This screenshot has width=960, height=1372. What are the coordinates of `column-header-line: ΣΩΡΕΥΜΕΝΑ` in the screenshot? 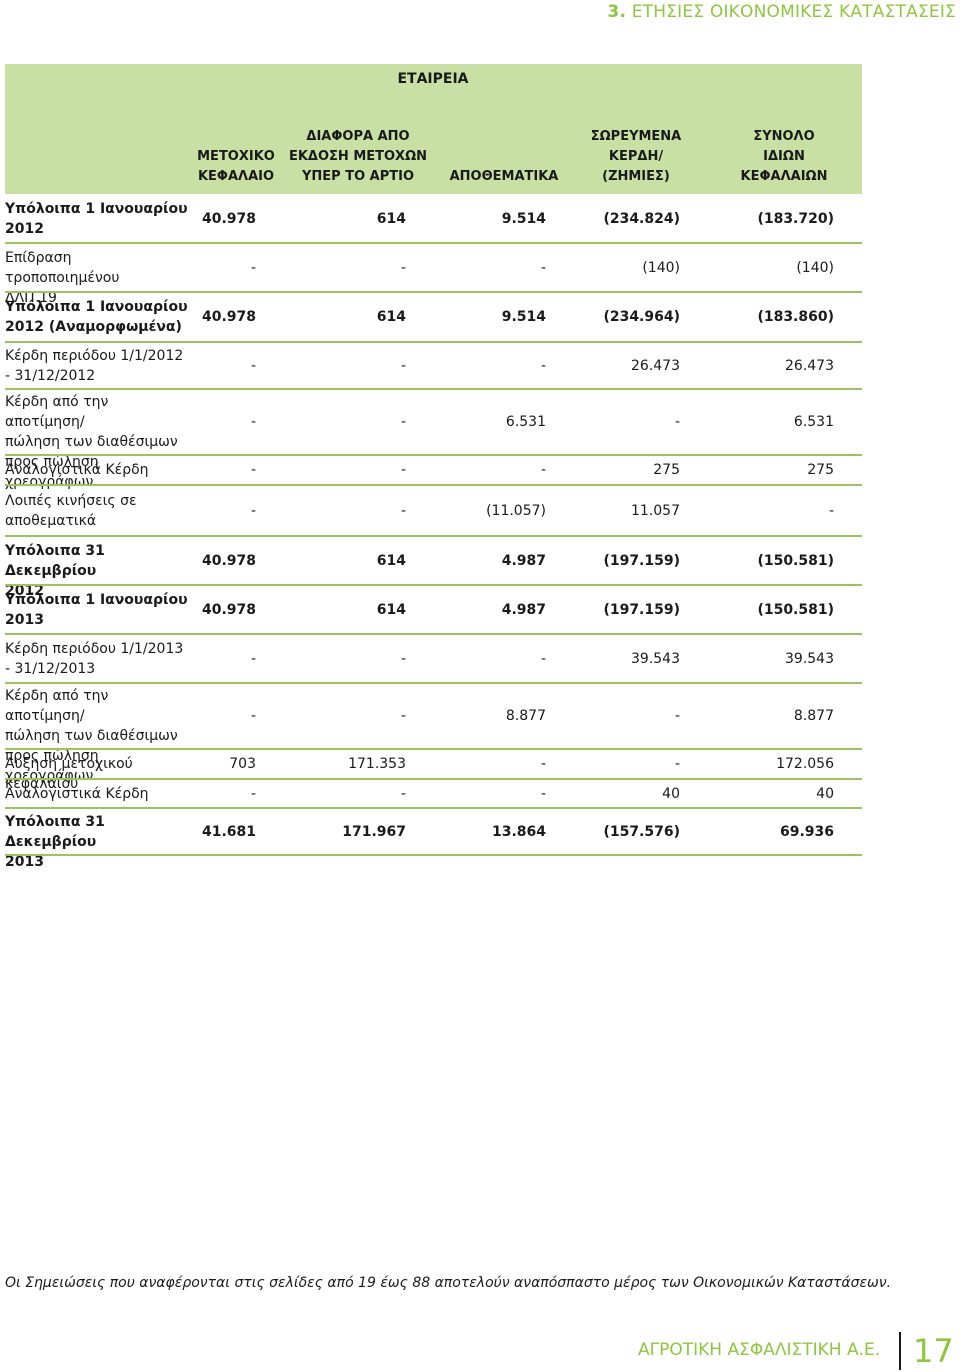 It's located at (636, 136).